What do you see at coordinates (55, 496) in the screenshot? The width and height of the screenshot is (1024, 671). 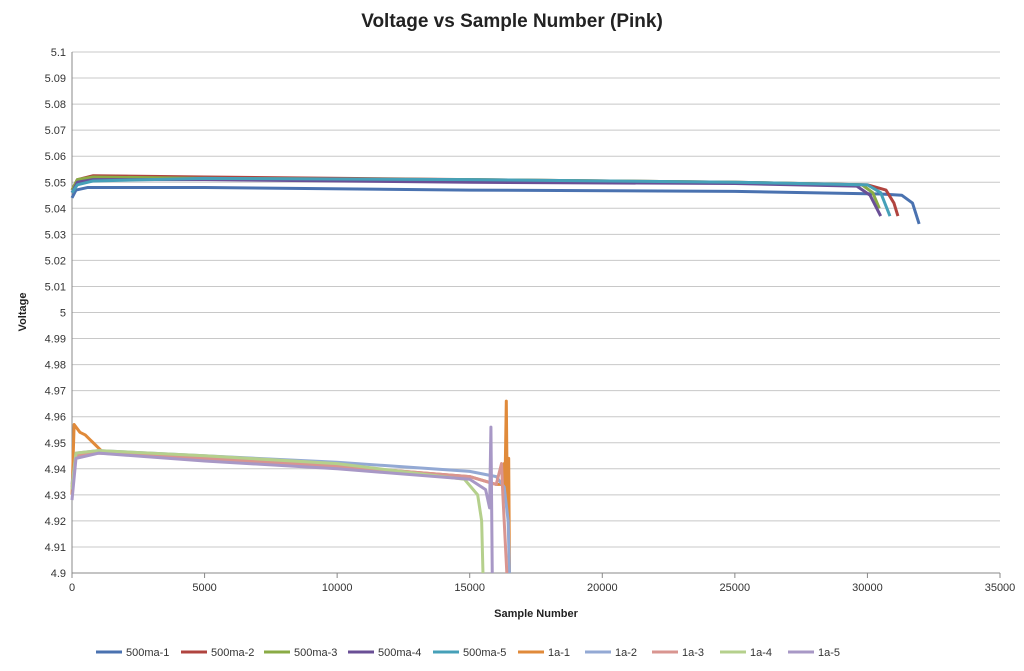 I see `y-tick-label: 4.93` at bounding box center [55, 496].